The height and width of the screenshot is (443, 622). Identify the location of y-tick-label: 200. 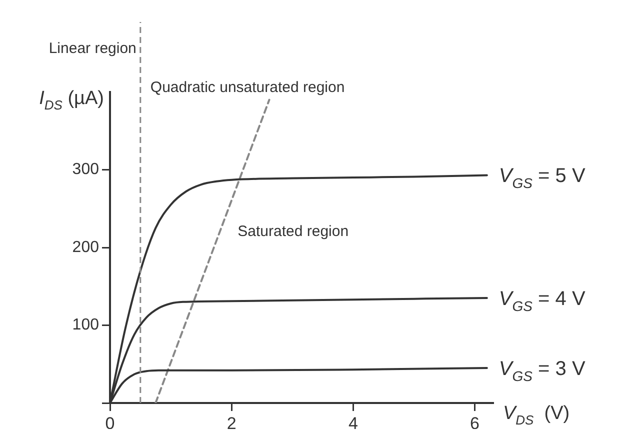
(86, 247).